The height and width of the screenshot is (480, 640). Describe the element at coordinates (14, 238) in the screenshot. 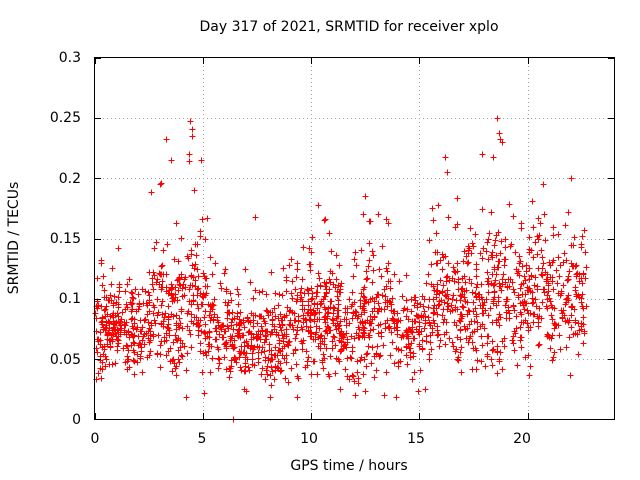

I see `y-axis-label: SRMTID / TECUs` at that location.